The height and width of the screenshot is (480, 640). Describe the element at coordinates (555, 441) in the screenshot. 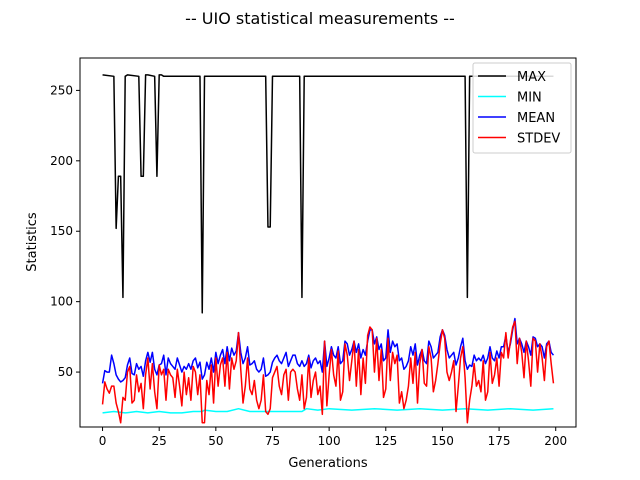

I see `x-tick-label: 200` at that location.